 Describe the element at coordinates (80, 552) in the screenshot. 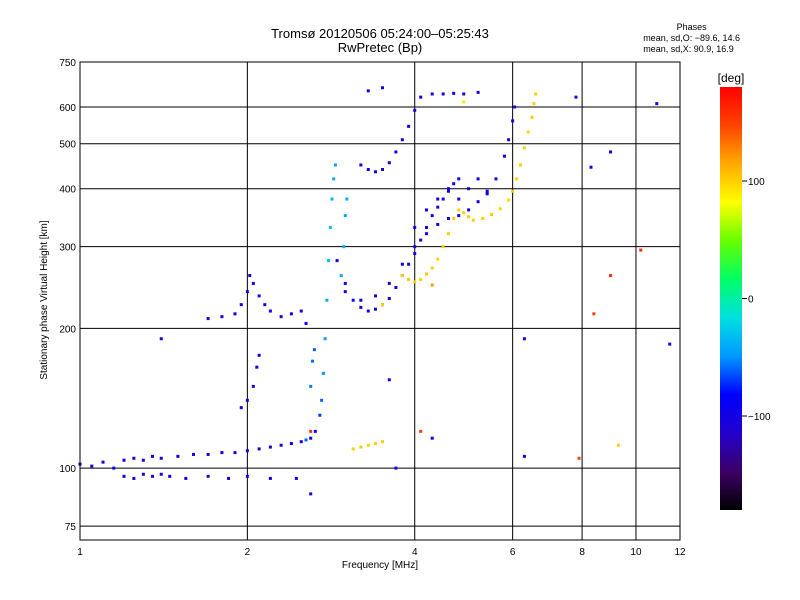

I see `x-tick-label: 1` at that location.